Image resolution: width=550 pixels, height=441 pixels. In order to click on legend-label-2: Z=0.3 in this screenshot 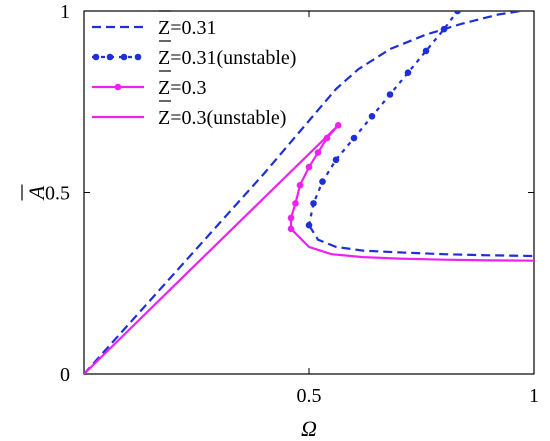, I will do `click(182, 88)`.